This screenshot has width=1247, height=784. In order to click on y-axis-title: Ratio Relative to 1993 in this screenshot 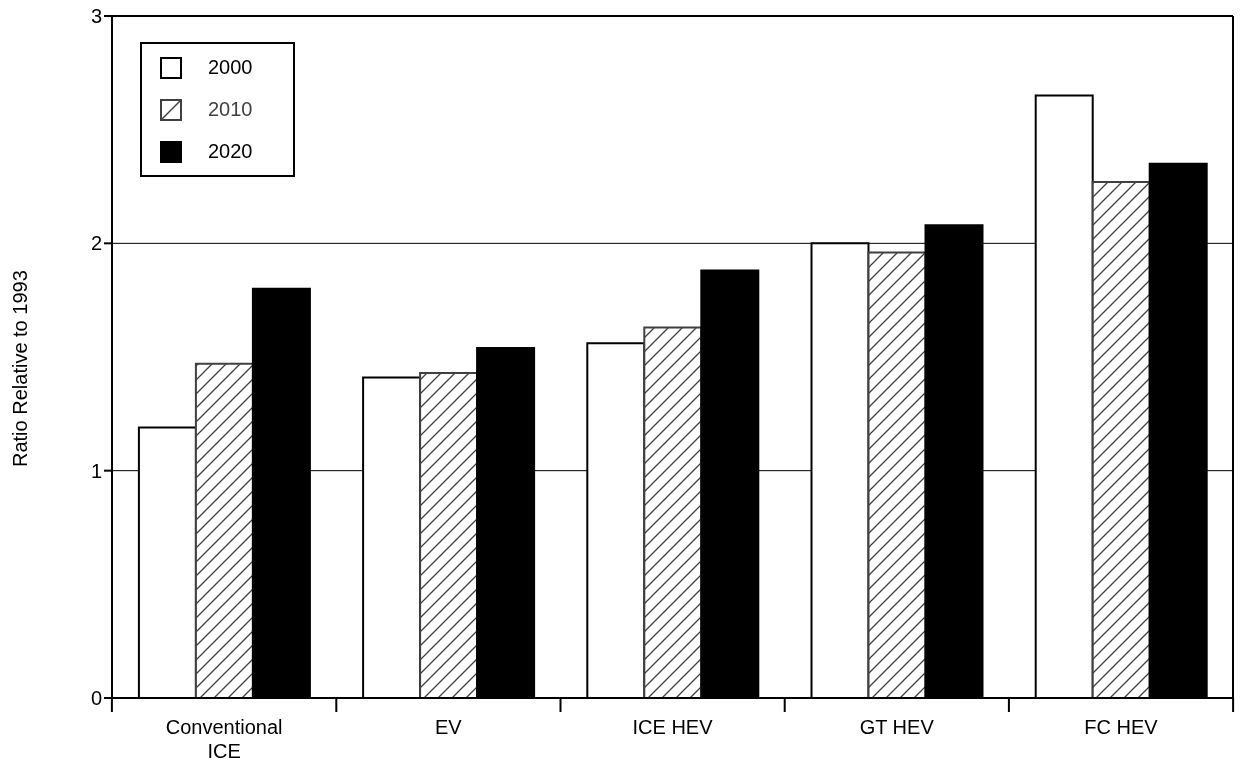, I will do `click(20, 368)`.